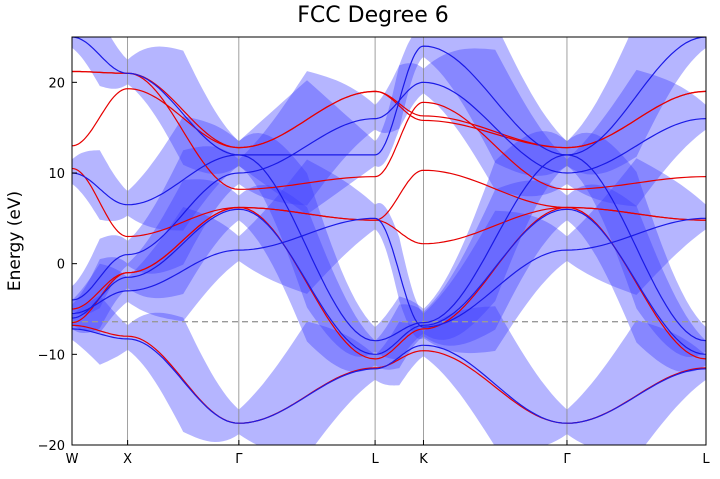 This screenshot has height=479, width=720. Describe the element at coordinates (72, 459) in the screenshot. I see `x-tick-label: W` at that location.